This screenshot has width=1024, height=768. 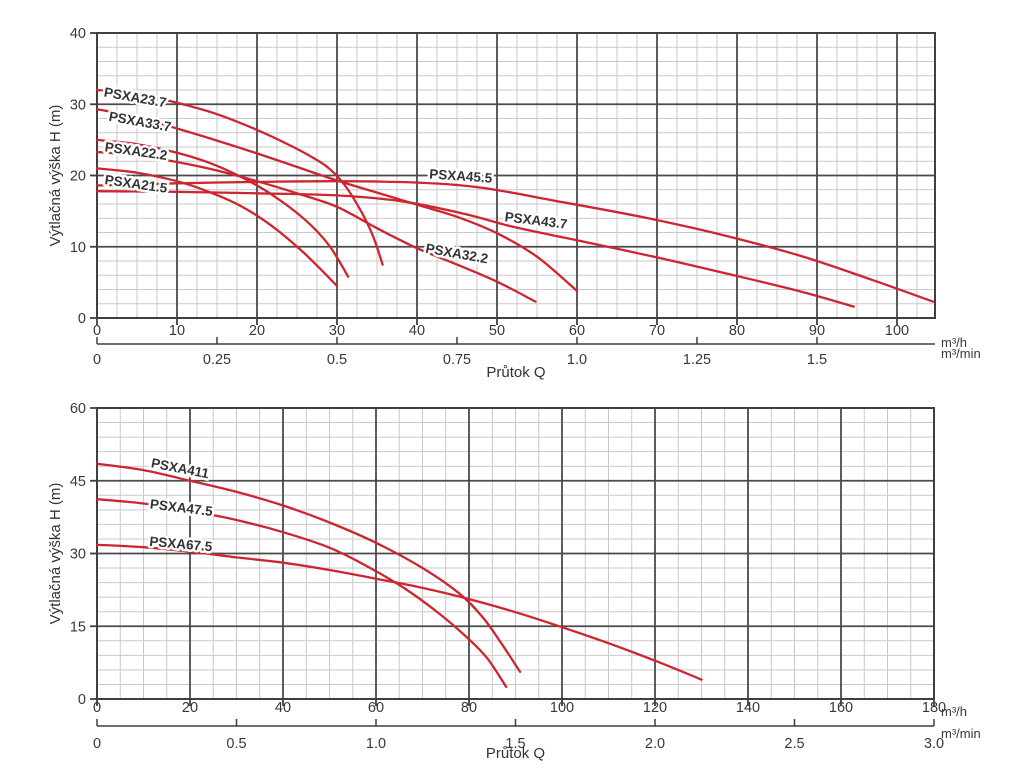 What do you see at coordinates (337, 331) in the screenshot?
I see `x-tick-label: 30` at bounding box center [337, 331].